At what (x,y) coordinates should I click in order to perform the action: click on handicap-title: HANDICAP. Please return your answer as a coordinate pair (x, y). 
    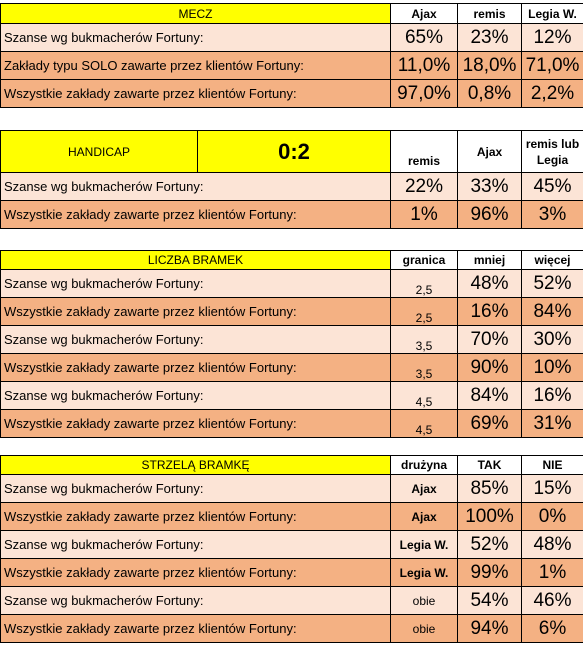
    Looking at the image, I should click on (99, 151).